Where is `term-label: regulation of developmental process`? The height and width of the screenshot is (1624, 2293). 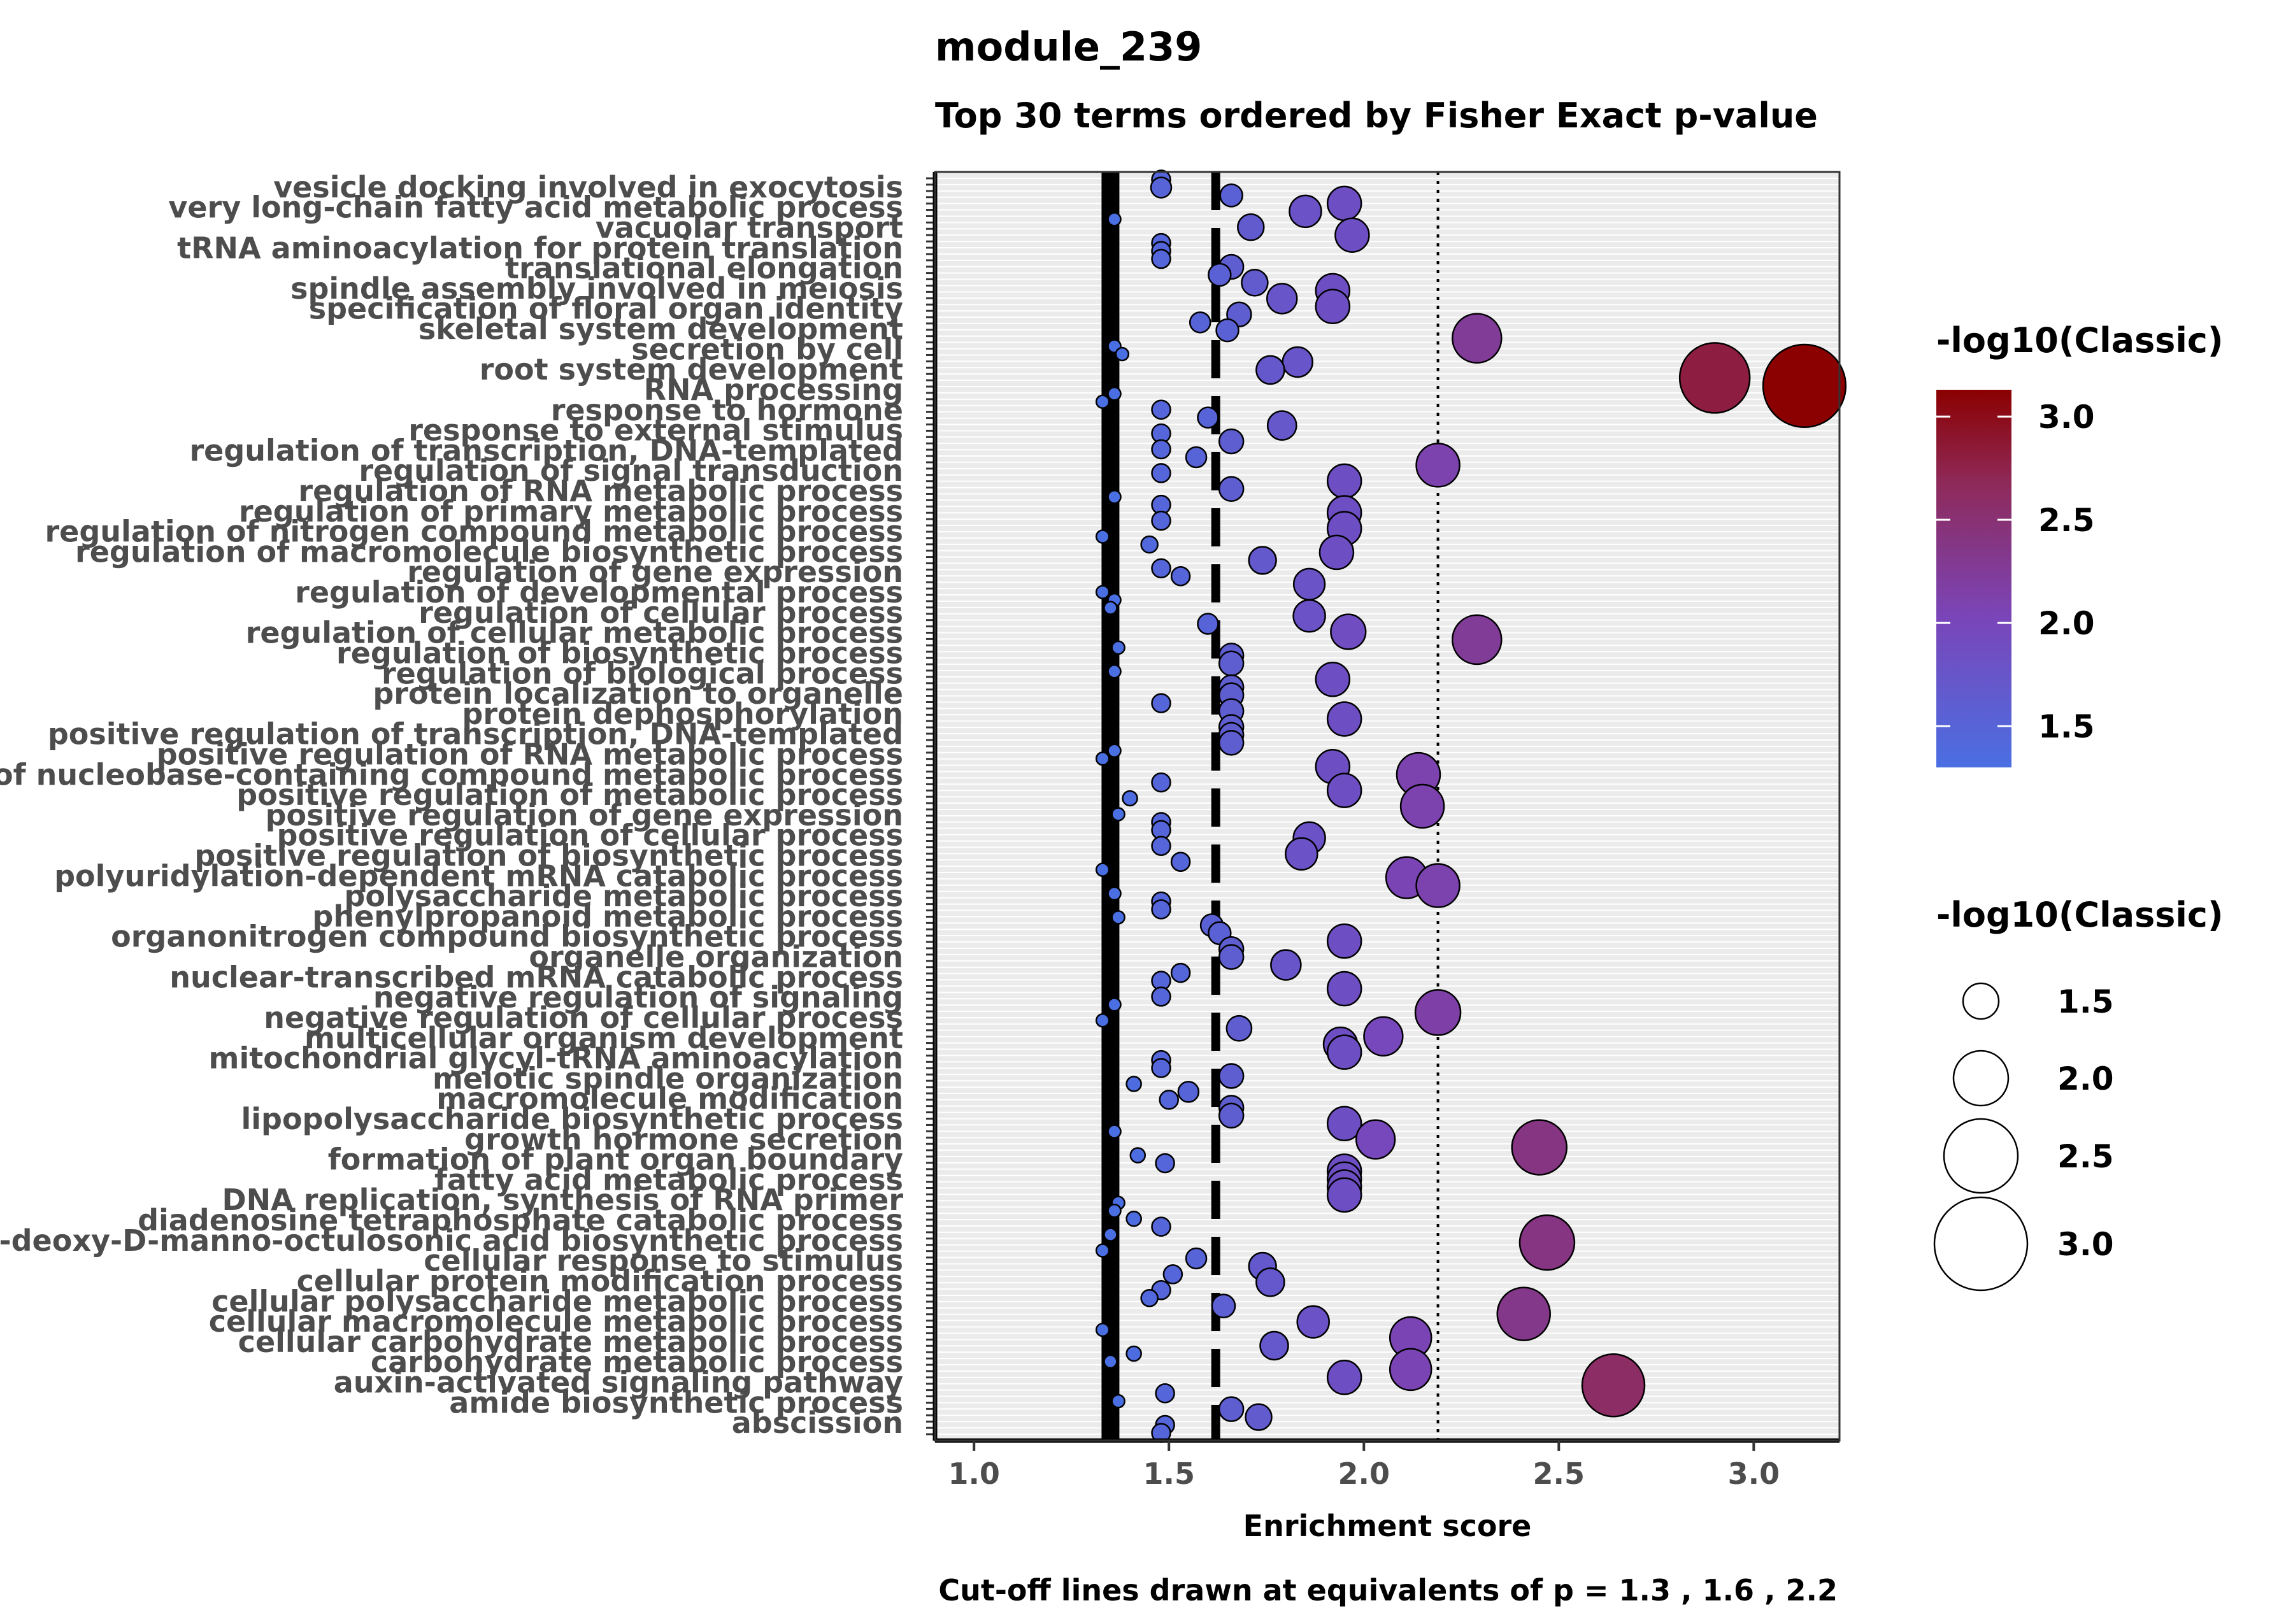
term-label: regulation of developmental process is located at coordinates (599, 592).